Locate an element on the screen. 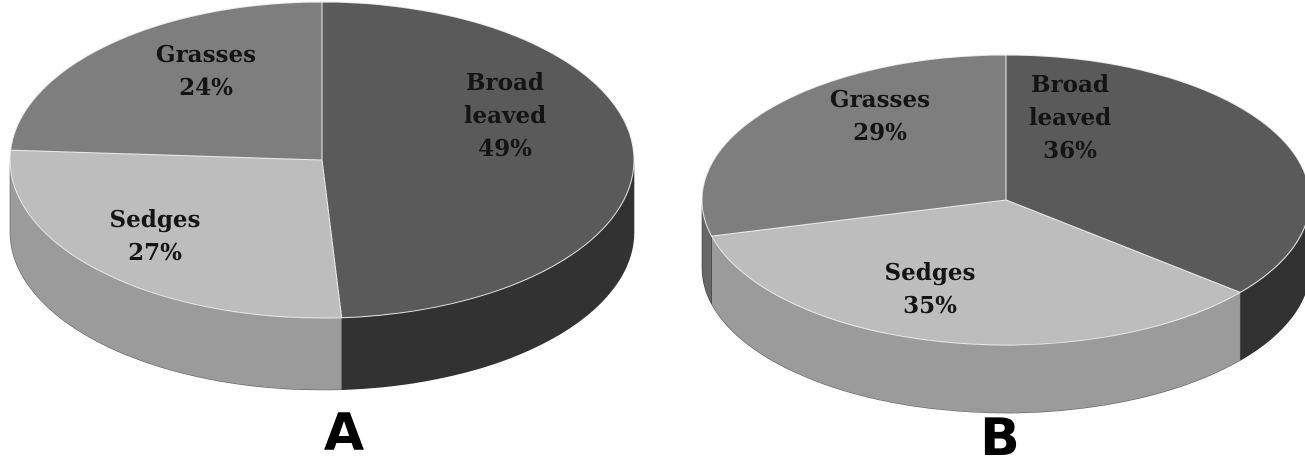  slice-label-broad-leaved: Broad leaved 49% is located at coordinates (505, 115).